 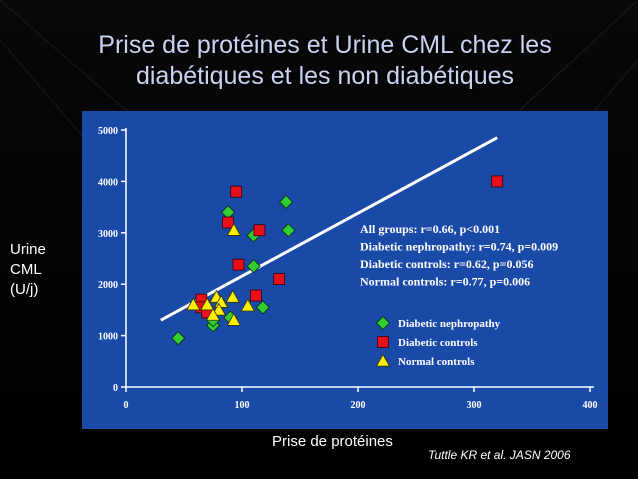 I want to click on stats-text: Normal controls: r=0.77, p=0.006, so click(x=445, y=282).